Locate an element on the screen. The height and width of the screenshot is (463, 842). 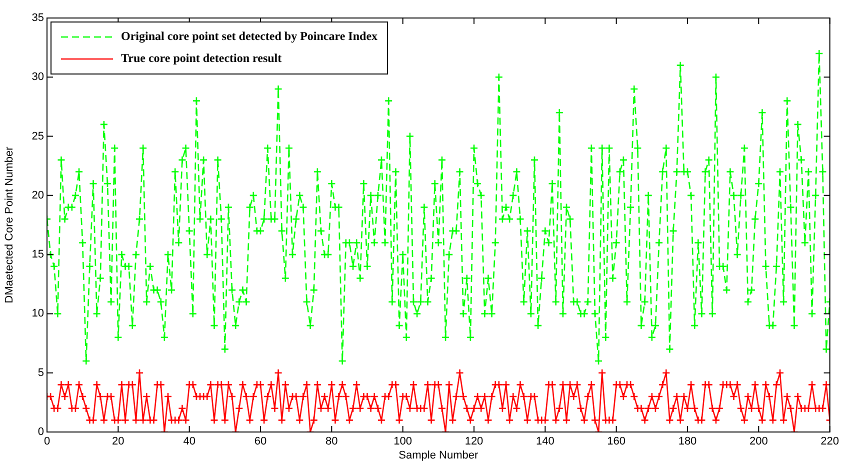
y-tick-label: 30 is located at coordinates (38, 77).